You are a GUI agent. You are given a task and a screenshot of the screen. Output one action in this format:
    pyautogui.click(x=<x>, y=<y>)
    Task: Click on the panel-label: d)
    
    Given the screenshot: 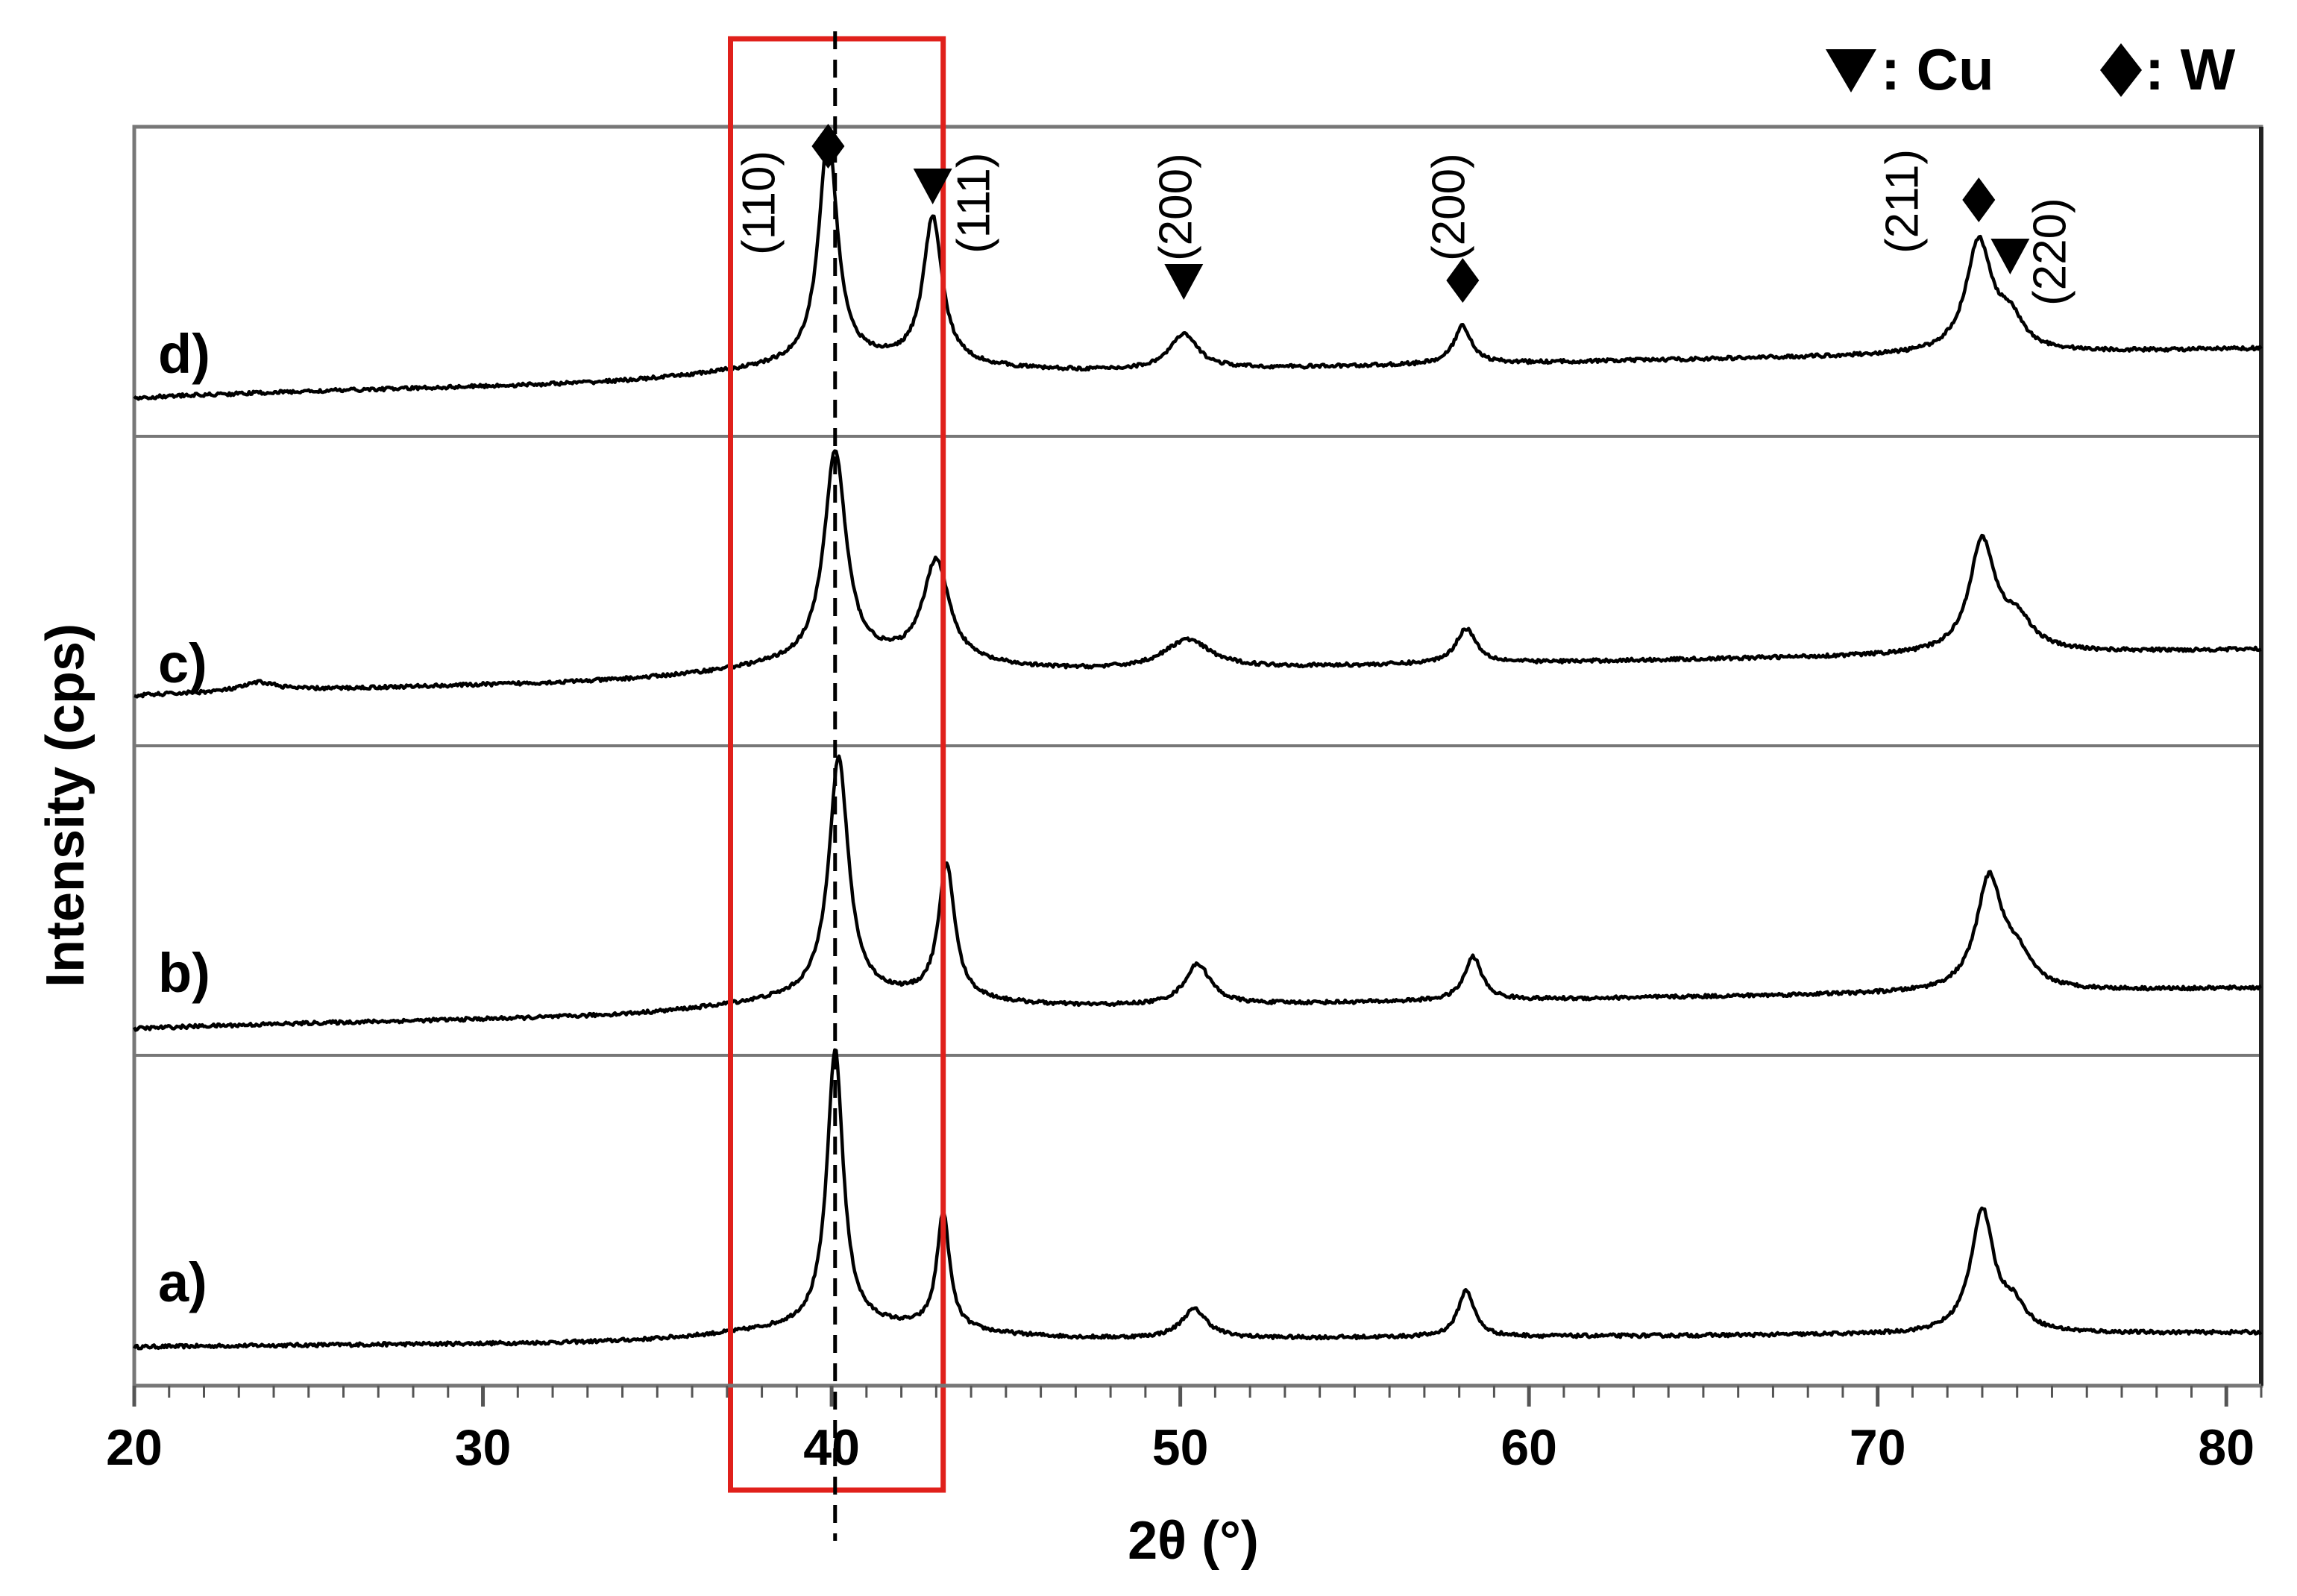 What is the action you would take?
    pyautogui.click(x=184, y=354)
    